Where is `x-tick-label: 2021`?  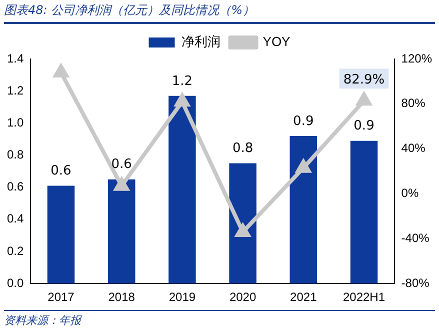
x-tick-label: 2021 is located at coordinates (304, 297).